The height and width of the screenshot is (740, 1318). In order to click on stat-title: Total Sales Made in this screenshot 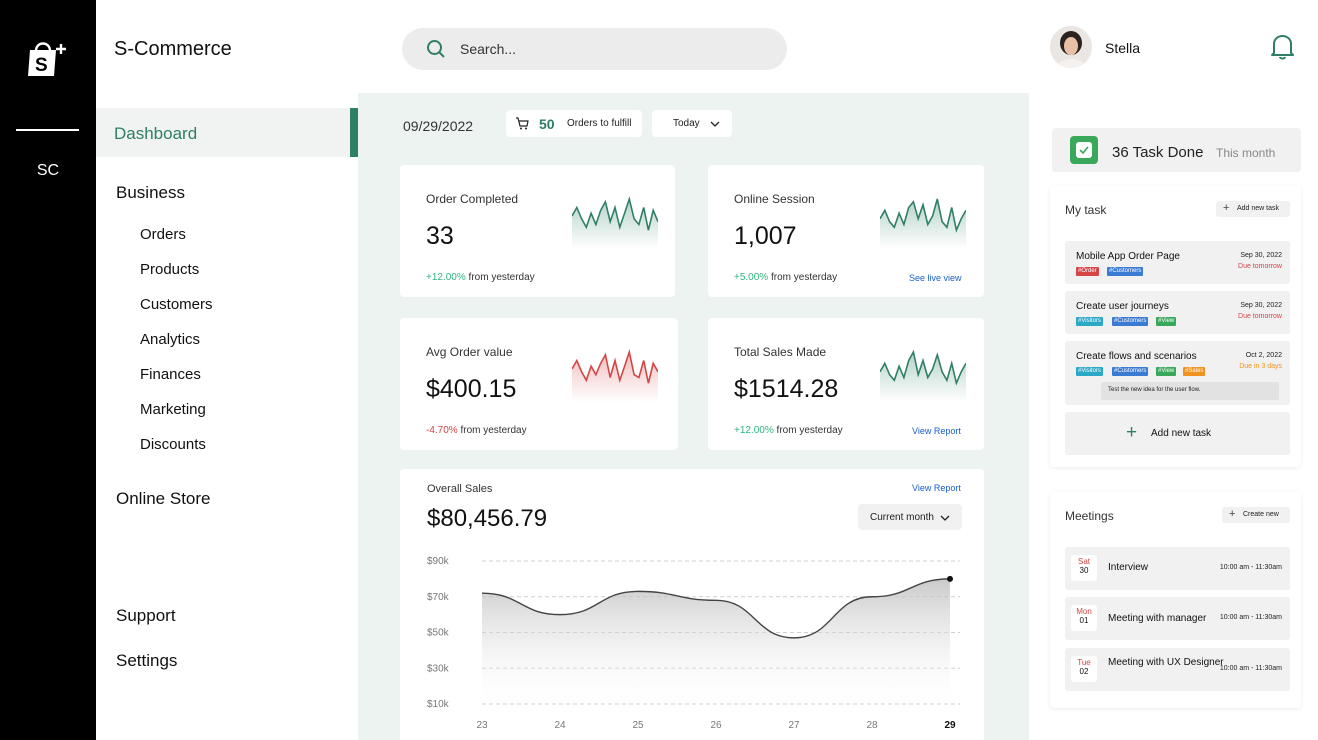, I will do `click(780, 352)`.